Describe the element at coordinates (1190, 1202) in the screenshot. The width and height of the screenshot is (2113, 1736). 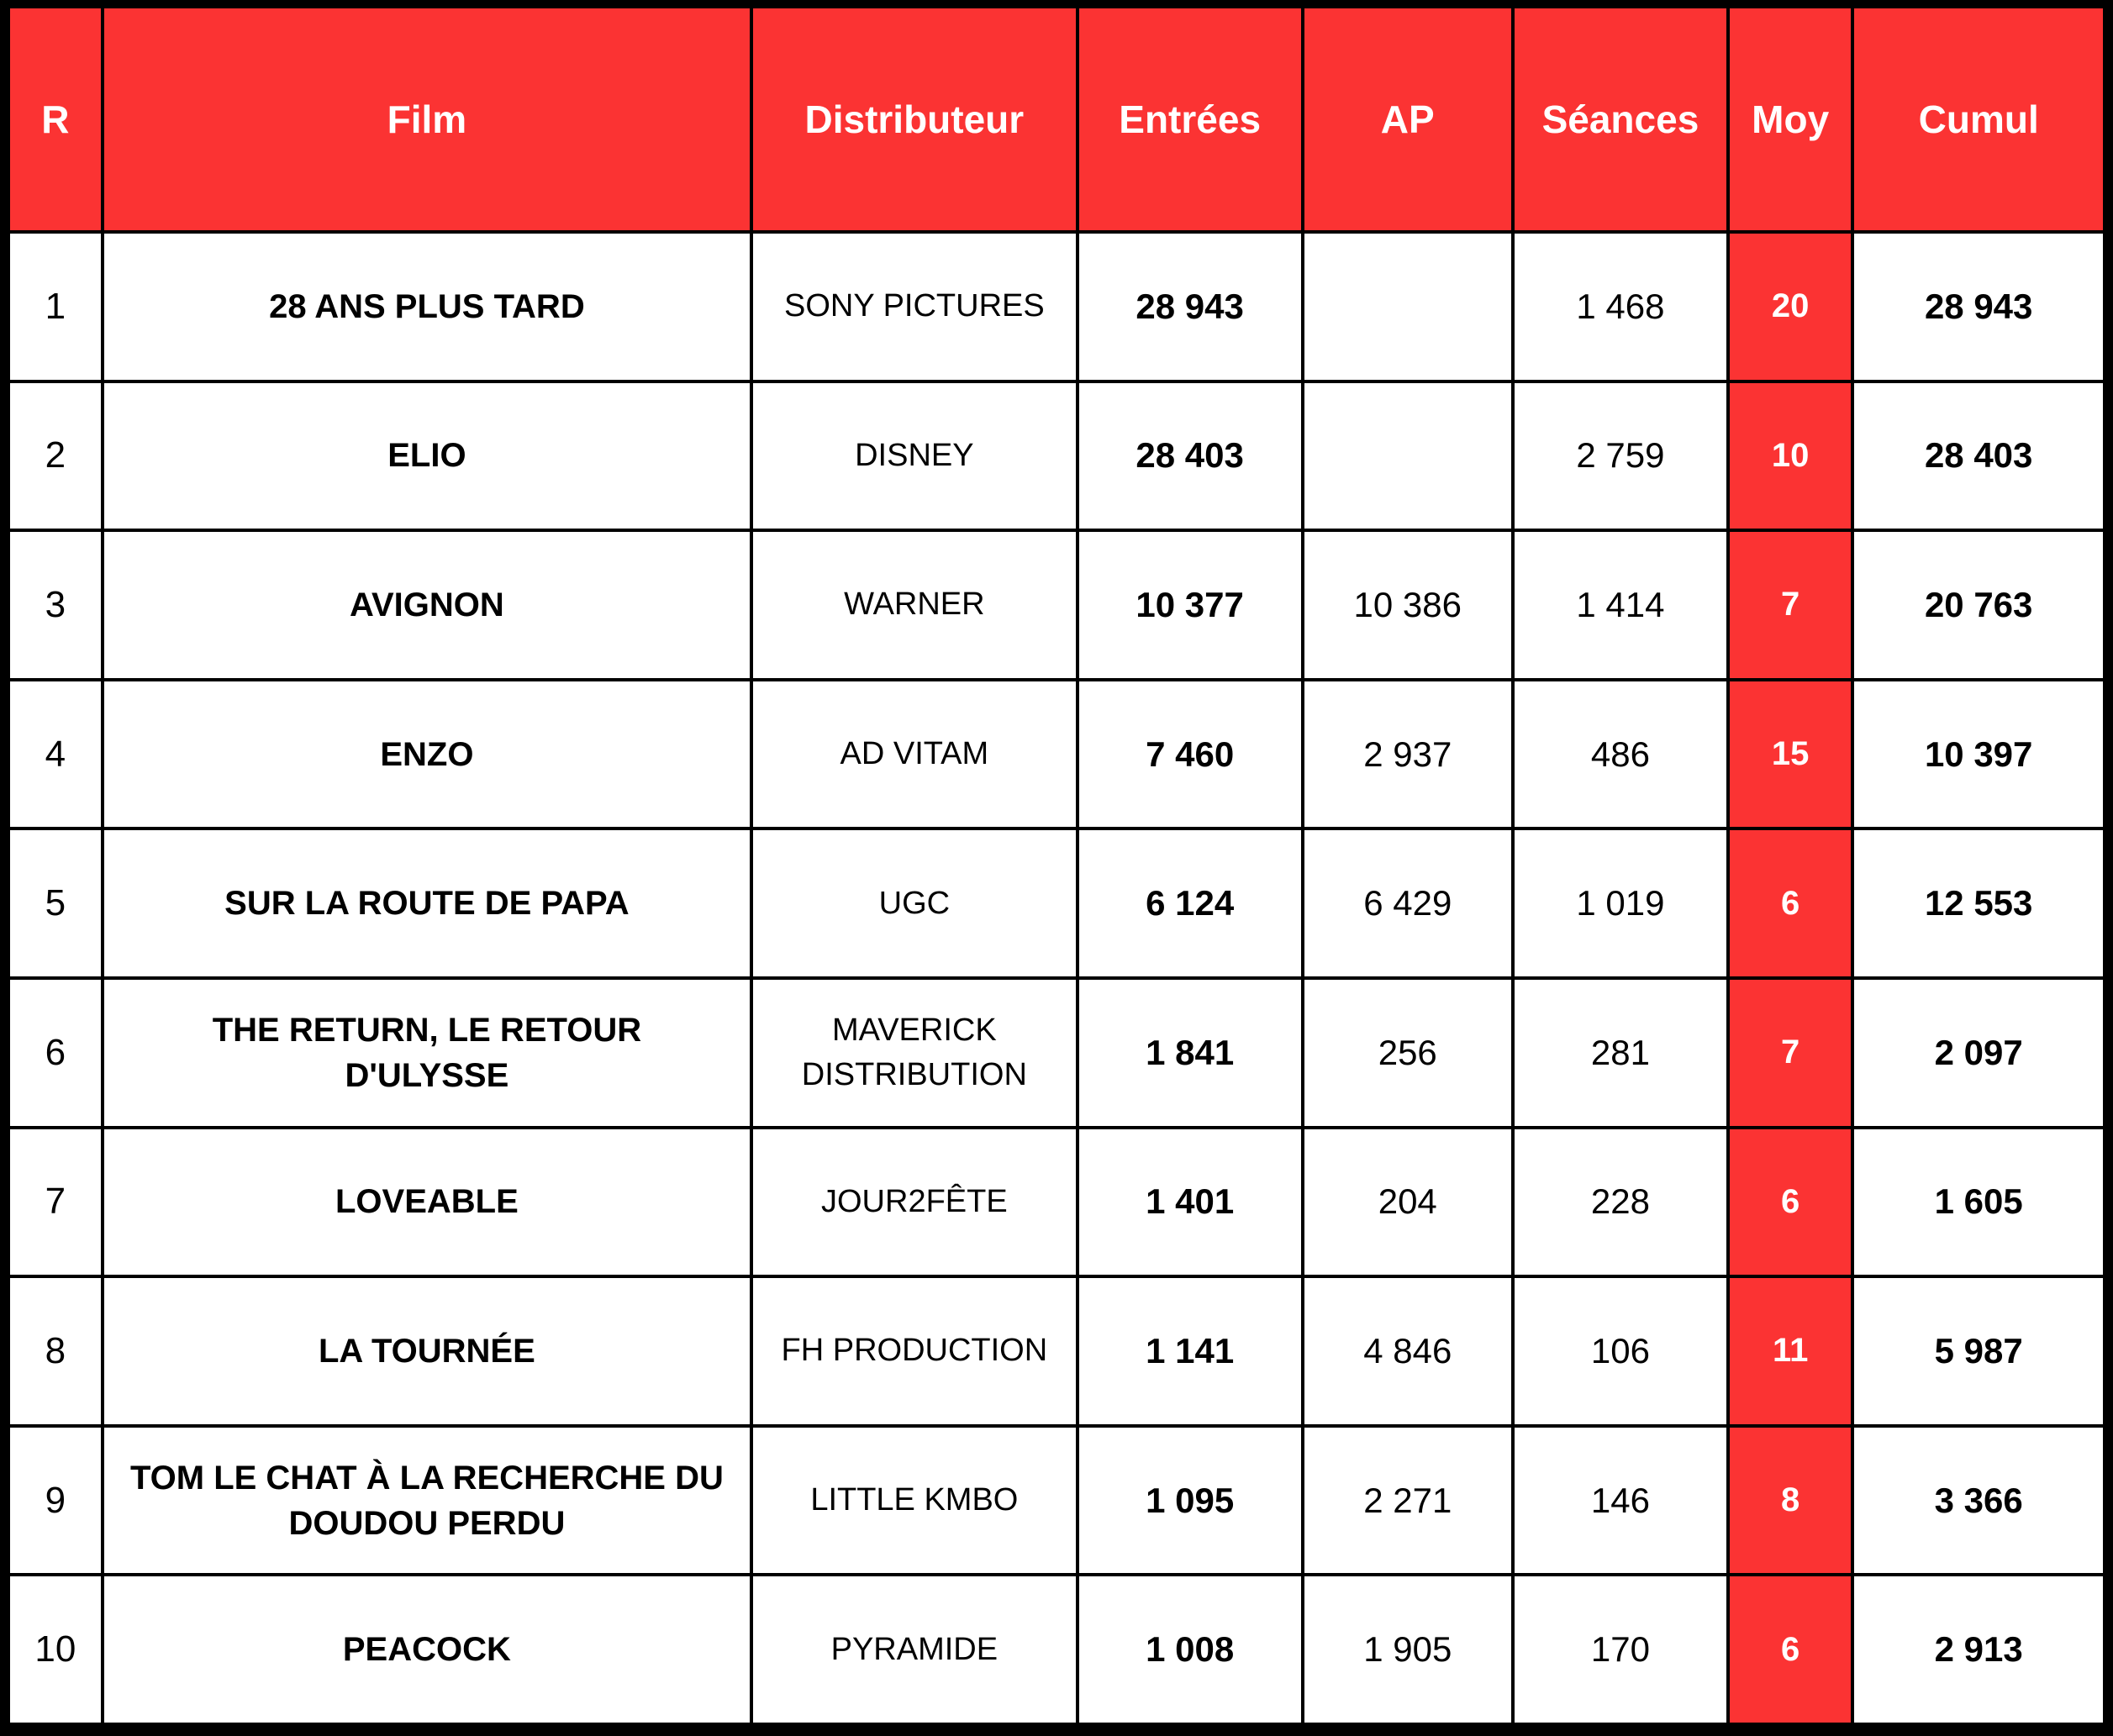
I see `cell-entrees: 1 401` at that location.